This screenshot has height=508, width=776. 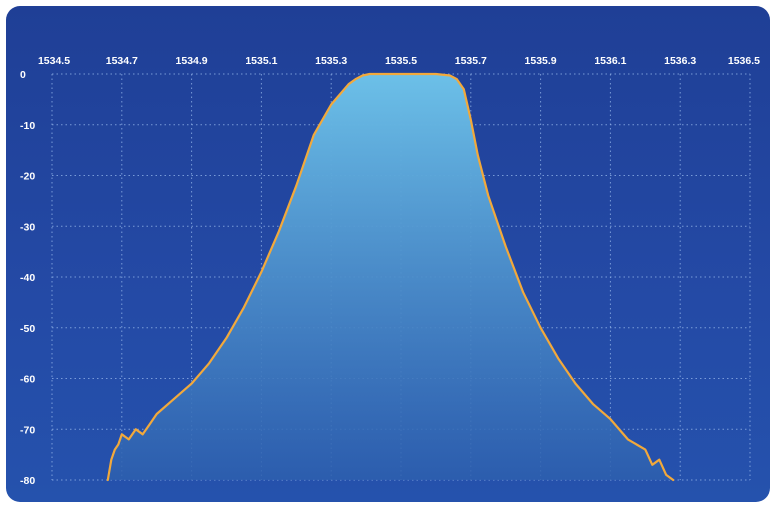 What do you see at coordinates (27, 177) in the screenshot?
I see `y-tick-label: -20` at bounding box center [27, 177].